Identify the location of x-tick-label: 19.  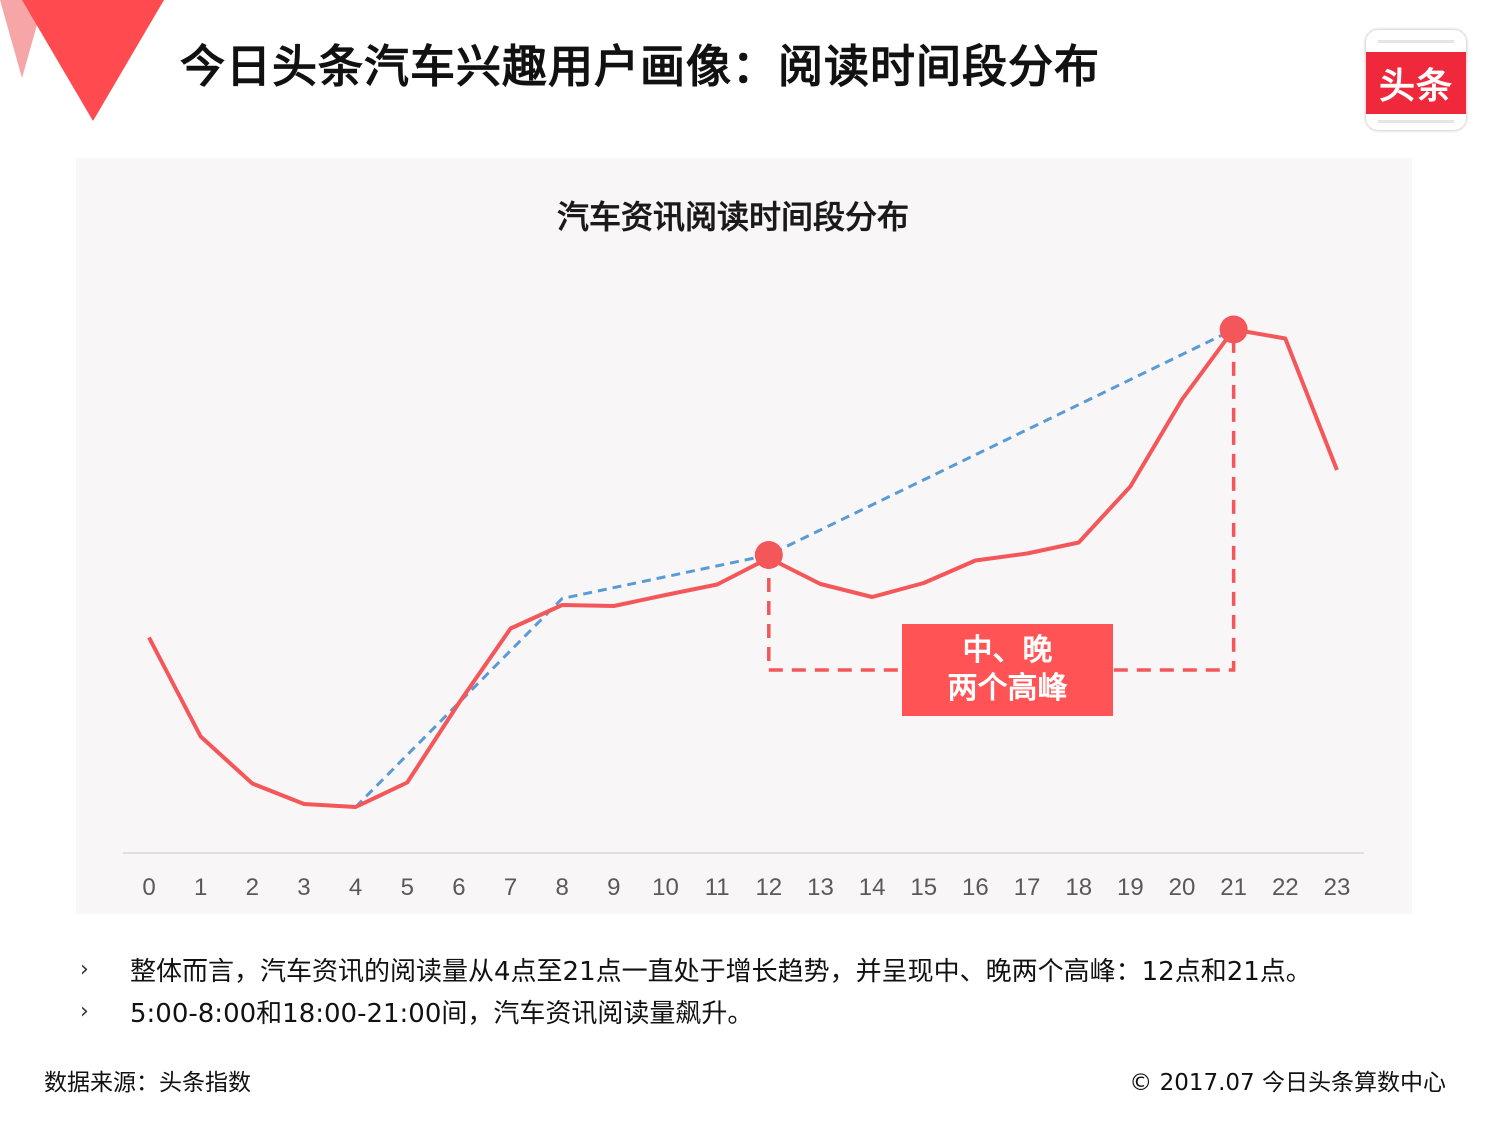
(1130, 887).